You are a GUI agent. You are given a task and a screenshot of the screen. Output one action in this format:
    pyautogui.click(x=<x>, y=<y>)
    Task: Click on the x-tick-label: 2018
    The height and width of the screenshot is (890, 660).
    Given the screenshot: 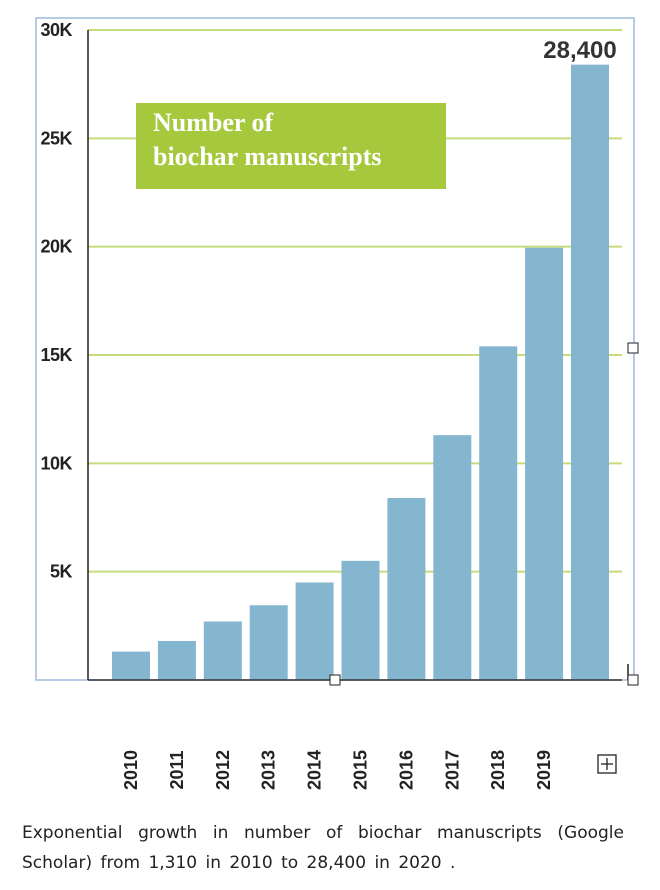 What is the action you would take?
    pyautogui.click(x=498, y=770)
    